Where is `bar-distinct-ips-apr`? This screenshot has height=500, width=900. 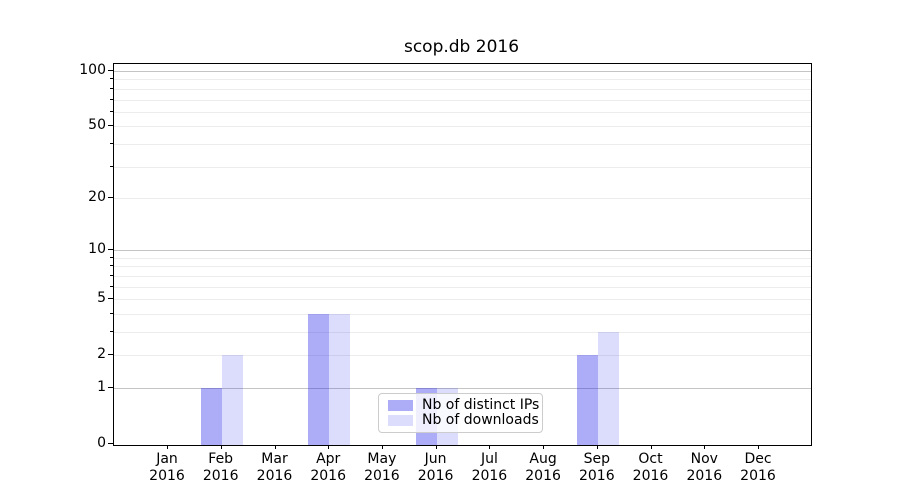
bar-distinct-ips-apr is located at coordinates (319, 379).